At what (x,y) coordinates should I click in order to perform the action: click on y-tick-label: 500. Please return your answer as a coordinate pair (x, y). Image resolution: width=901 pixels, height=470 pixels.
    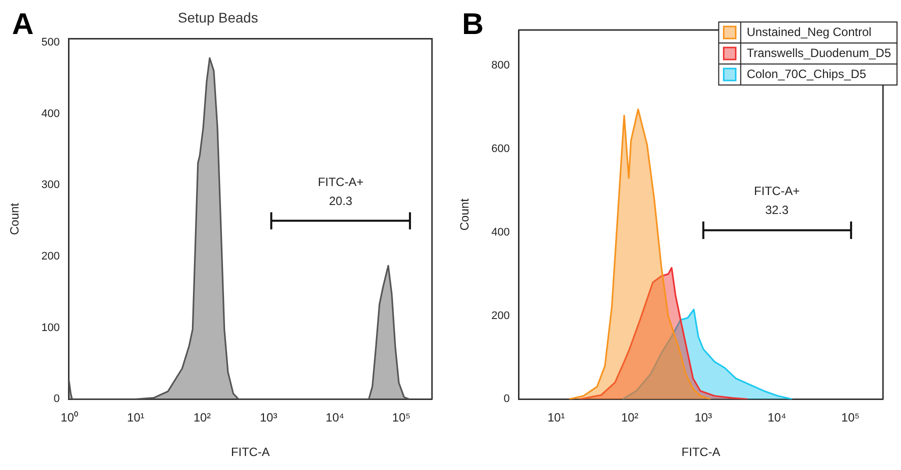
    Looking at the image, I should click on (50, 42).